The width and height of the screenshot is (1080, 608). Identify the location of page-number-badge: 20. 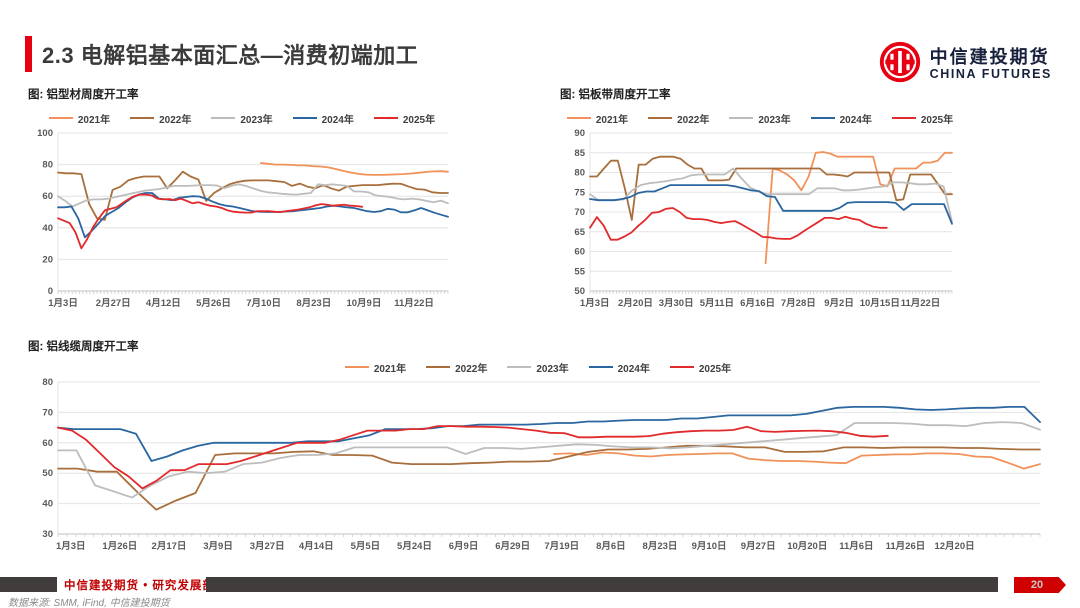
(1040, 585).